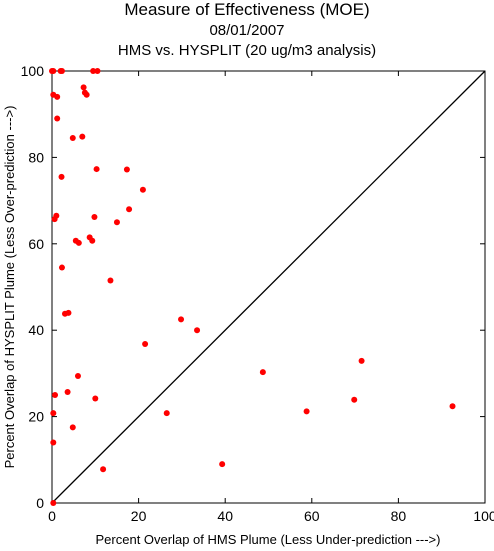  What do you see at coordinates (139, 516) in the screenshot?
I see `x-tick-label: 20` at bounding box center [139, 516].